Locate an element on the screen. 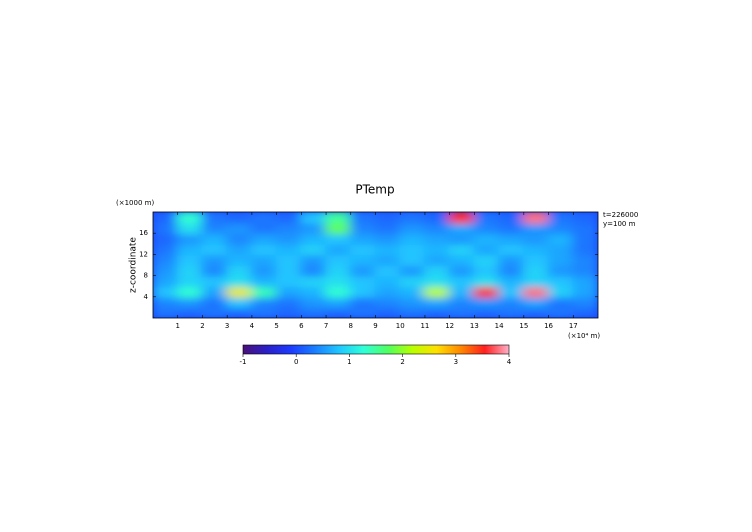  x-tick-label: 13 is located at coordinates (474, 326).